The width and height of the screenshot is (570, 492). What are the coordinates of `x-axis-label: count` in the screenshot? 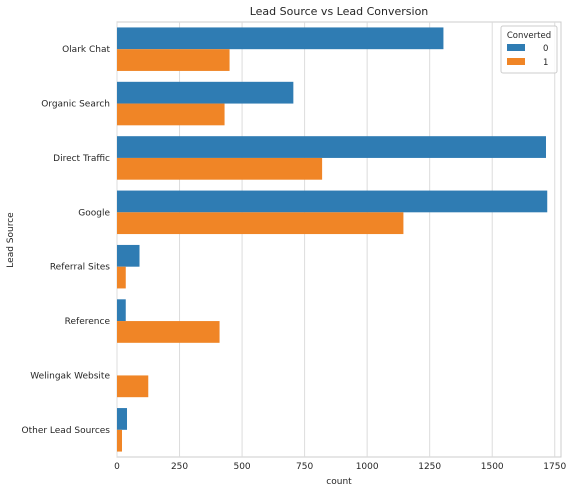 It's located at (339, 482).